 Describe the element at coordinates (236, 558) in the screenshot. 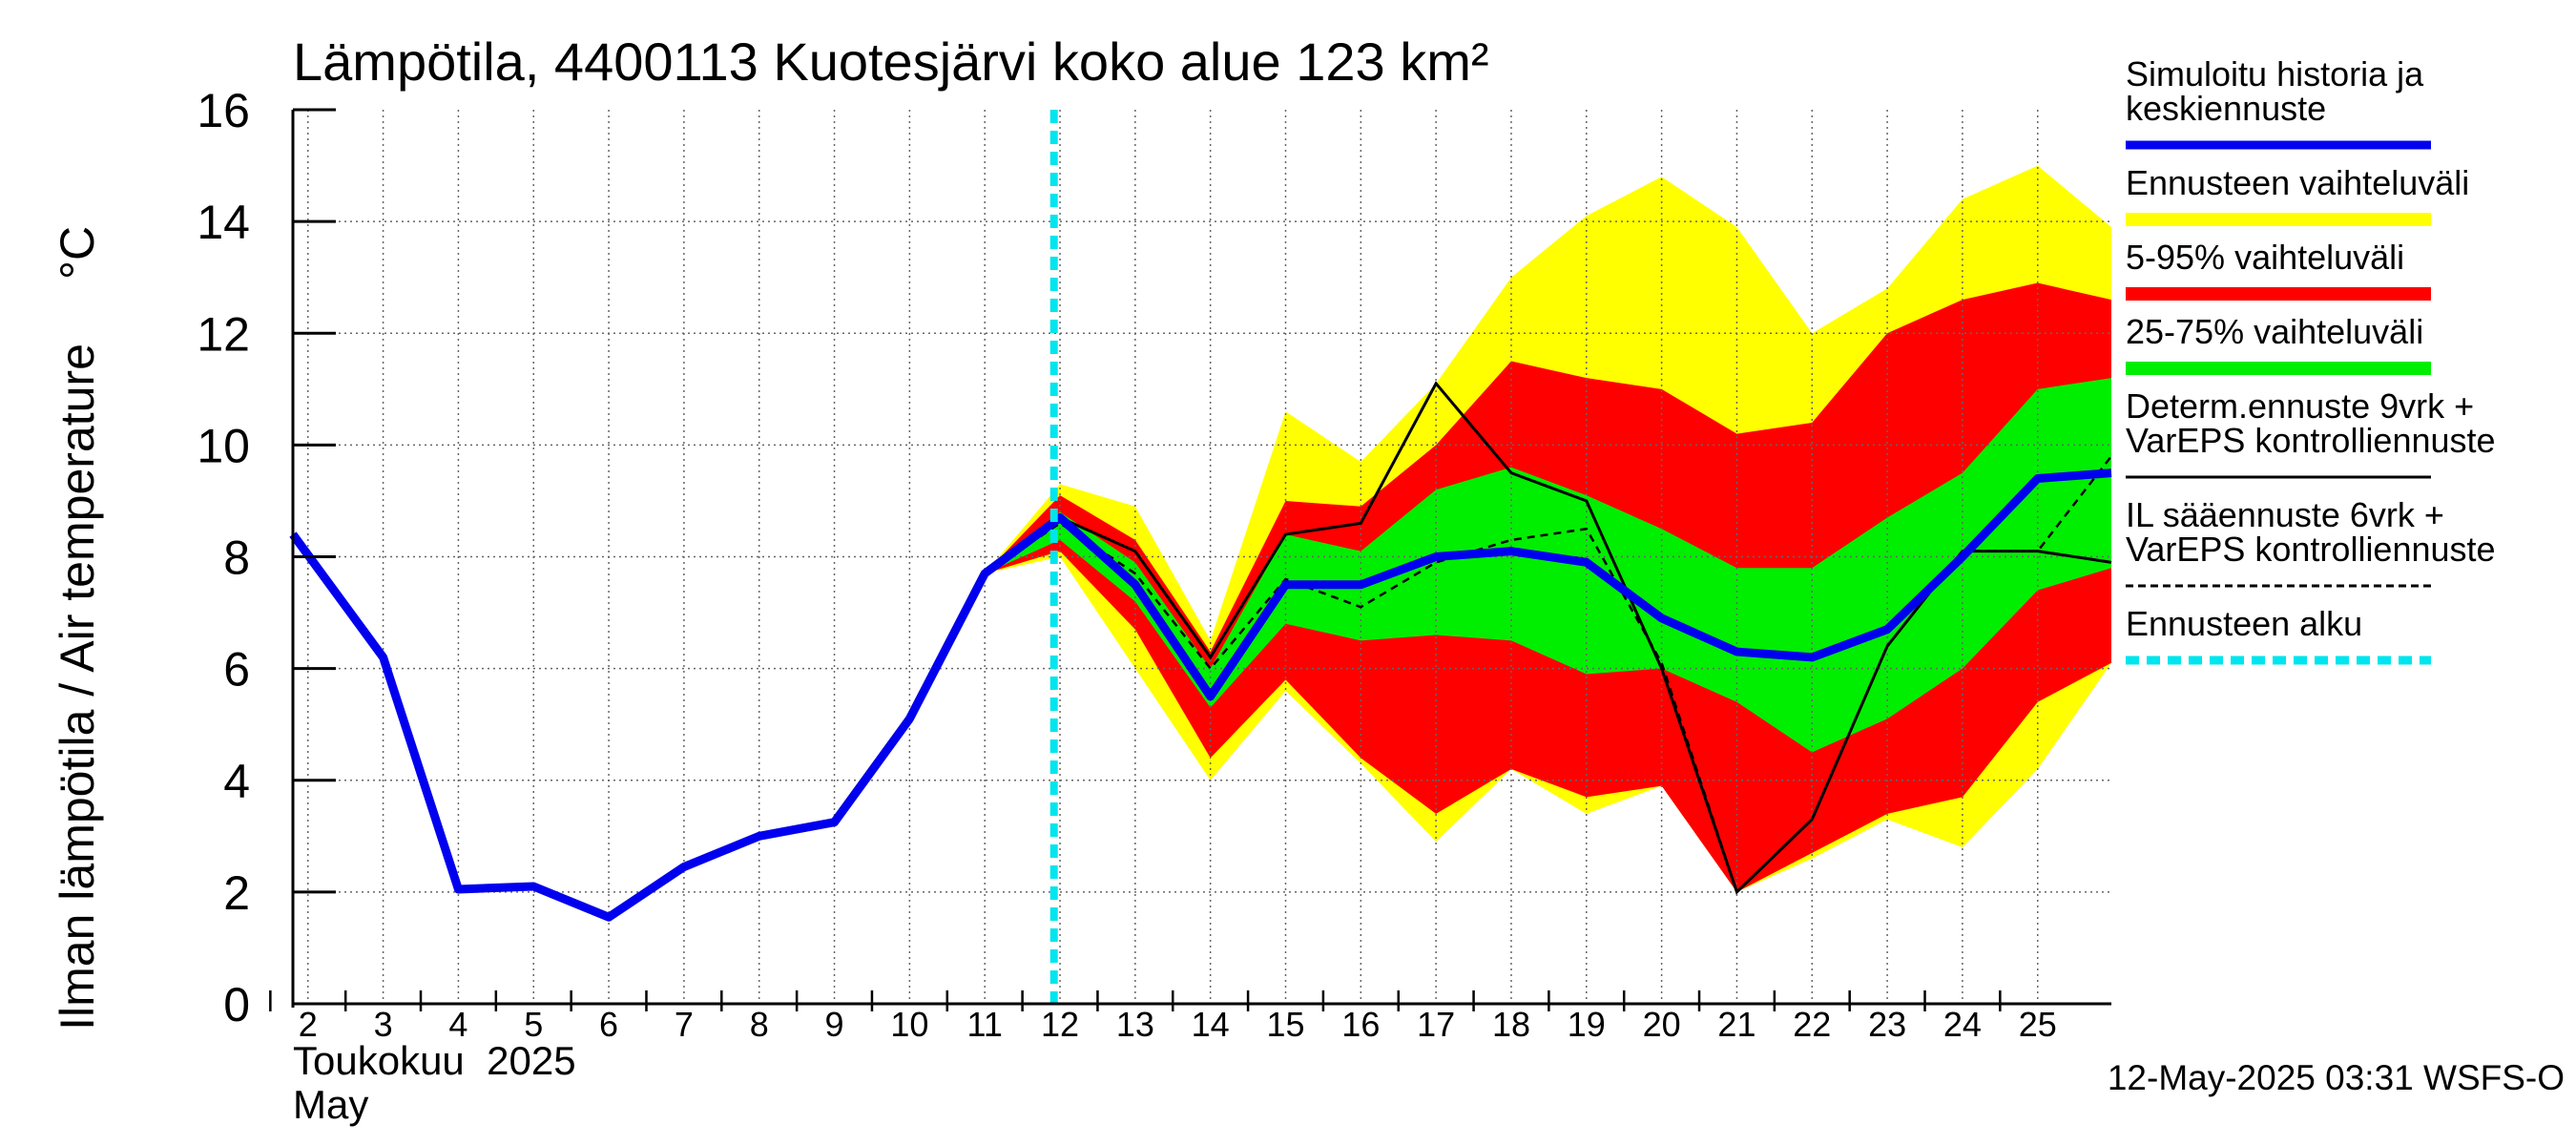

I see `y-tick-label: 8` at that location.